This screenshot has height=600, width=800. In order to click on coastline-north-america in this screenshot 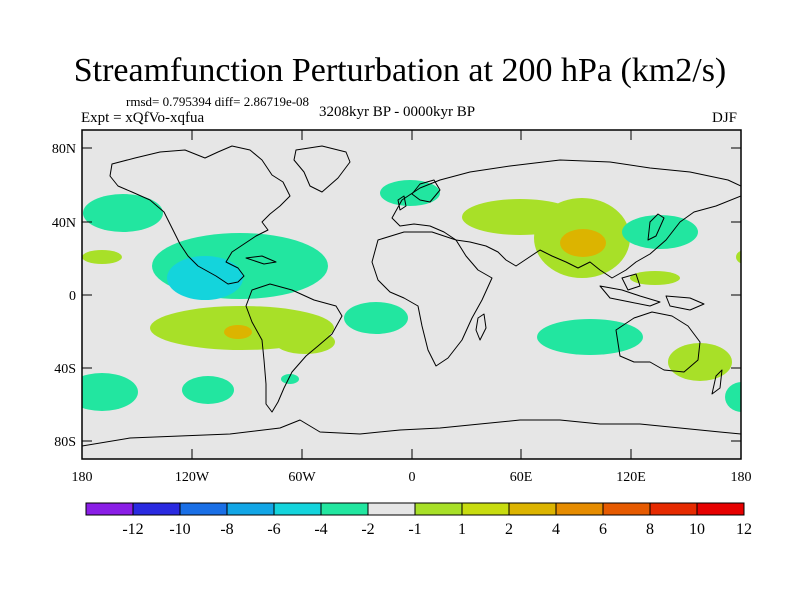, I will do `click(200, 215)`.